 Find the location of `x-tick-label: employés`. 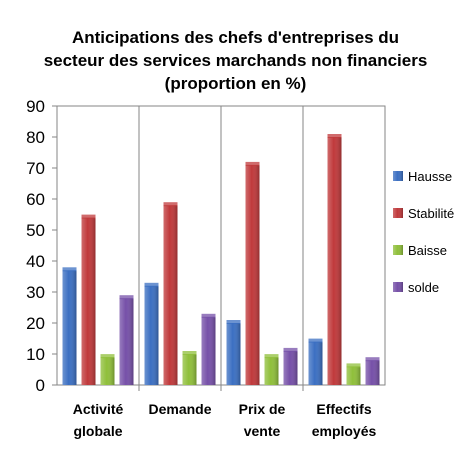

x-tick-label: employés is located at coordinates (344, 431).